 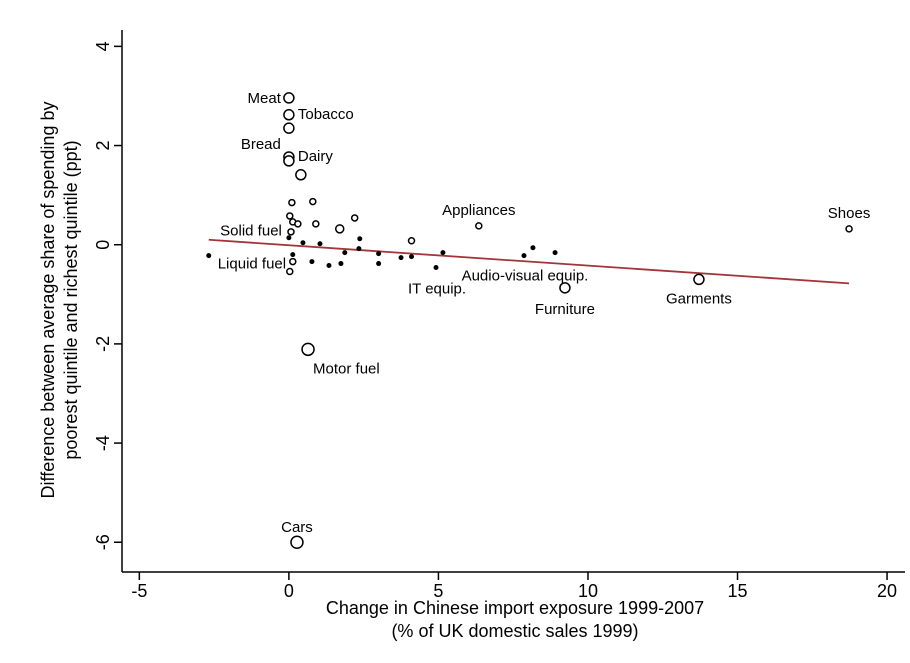 I want to click on y-tick-label: -2, so click(x=103, y=344).